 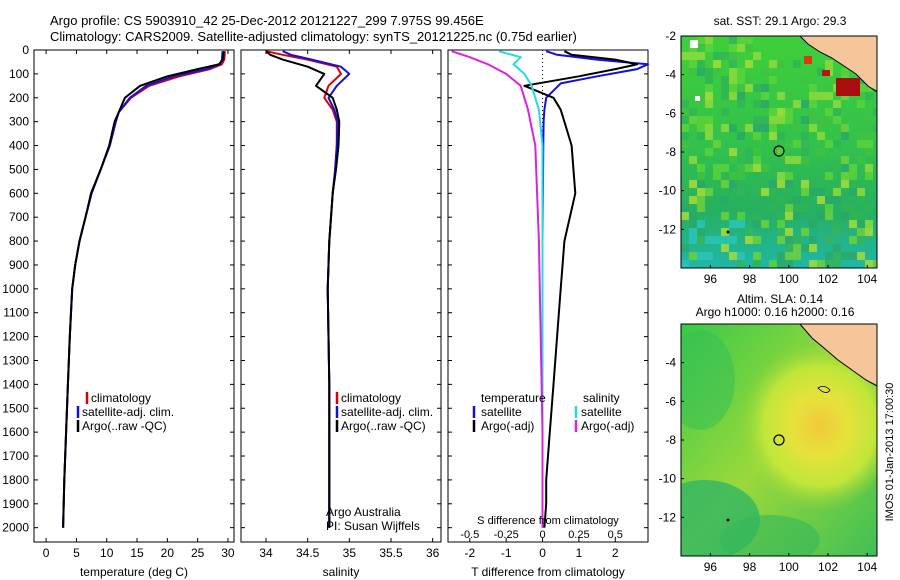 What do you see at coordinates (387, 412) in the screenshot?
I see `legend-label-satellite: satellite-adj. clim.` at bounding box center [387, 412].